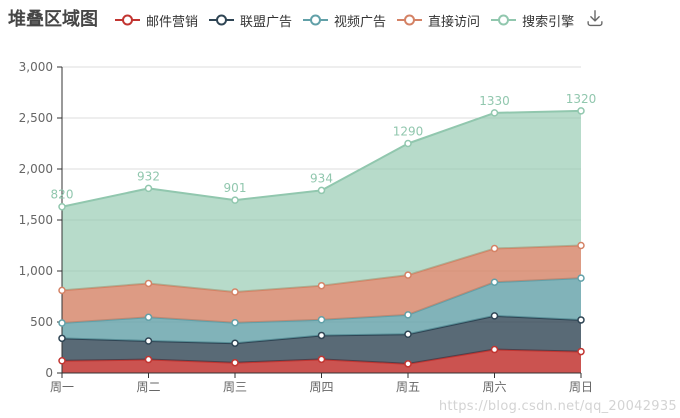 The width and height of the screenshot is (680, 418). I want to click on point-value-label: 1320, so click(581, 99).